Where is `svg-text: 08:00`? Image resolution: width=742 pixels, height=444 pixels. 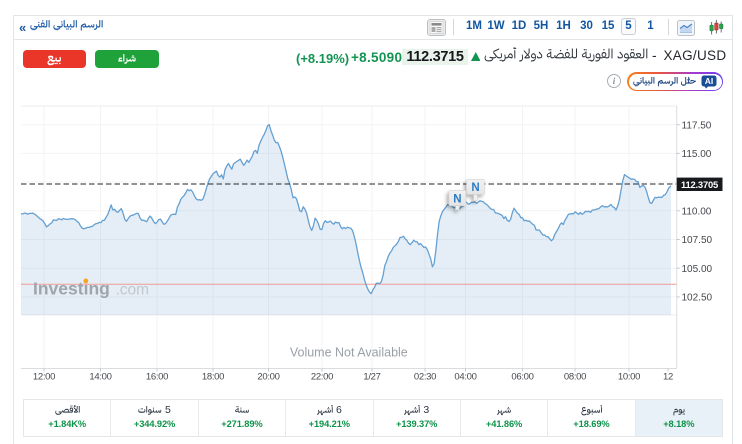
svg-text: 08:00 is located at coordinates (575, 377).